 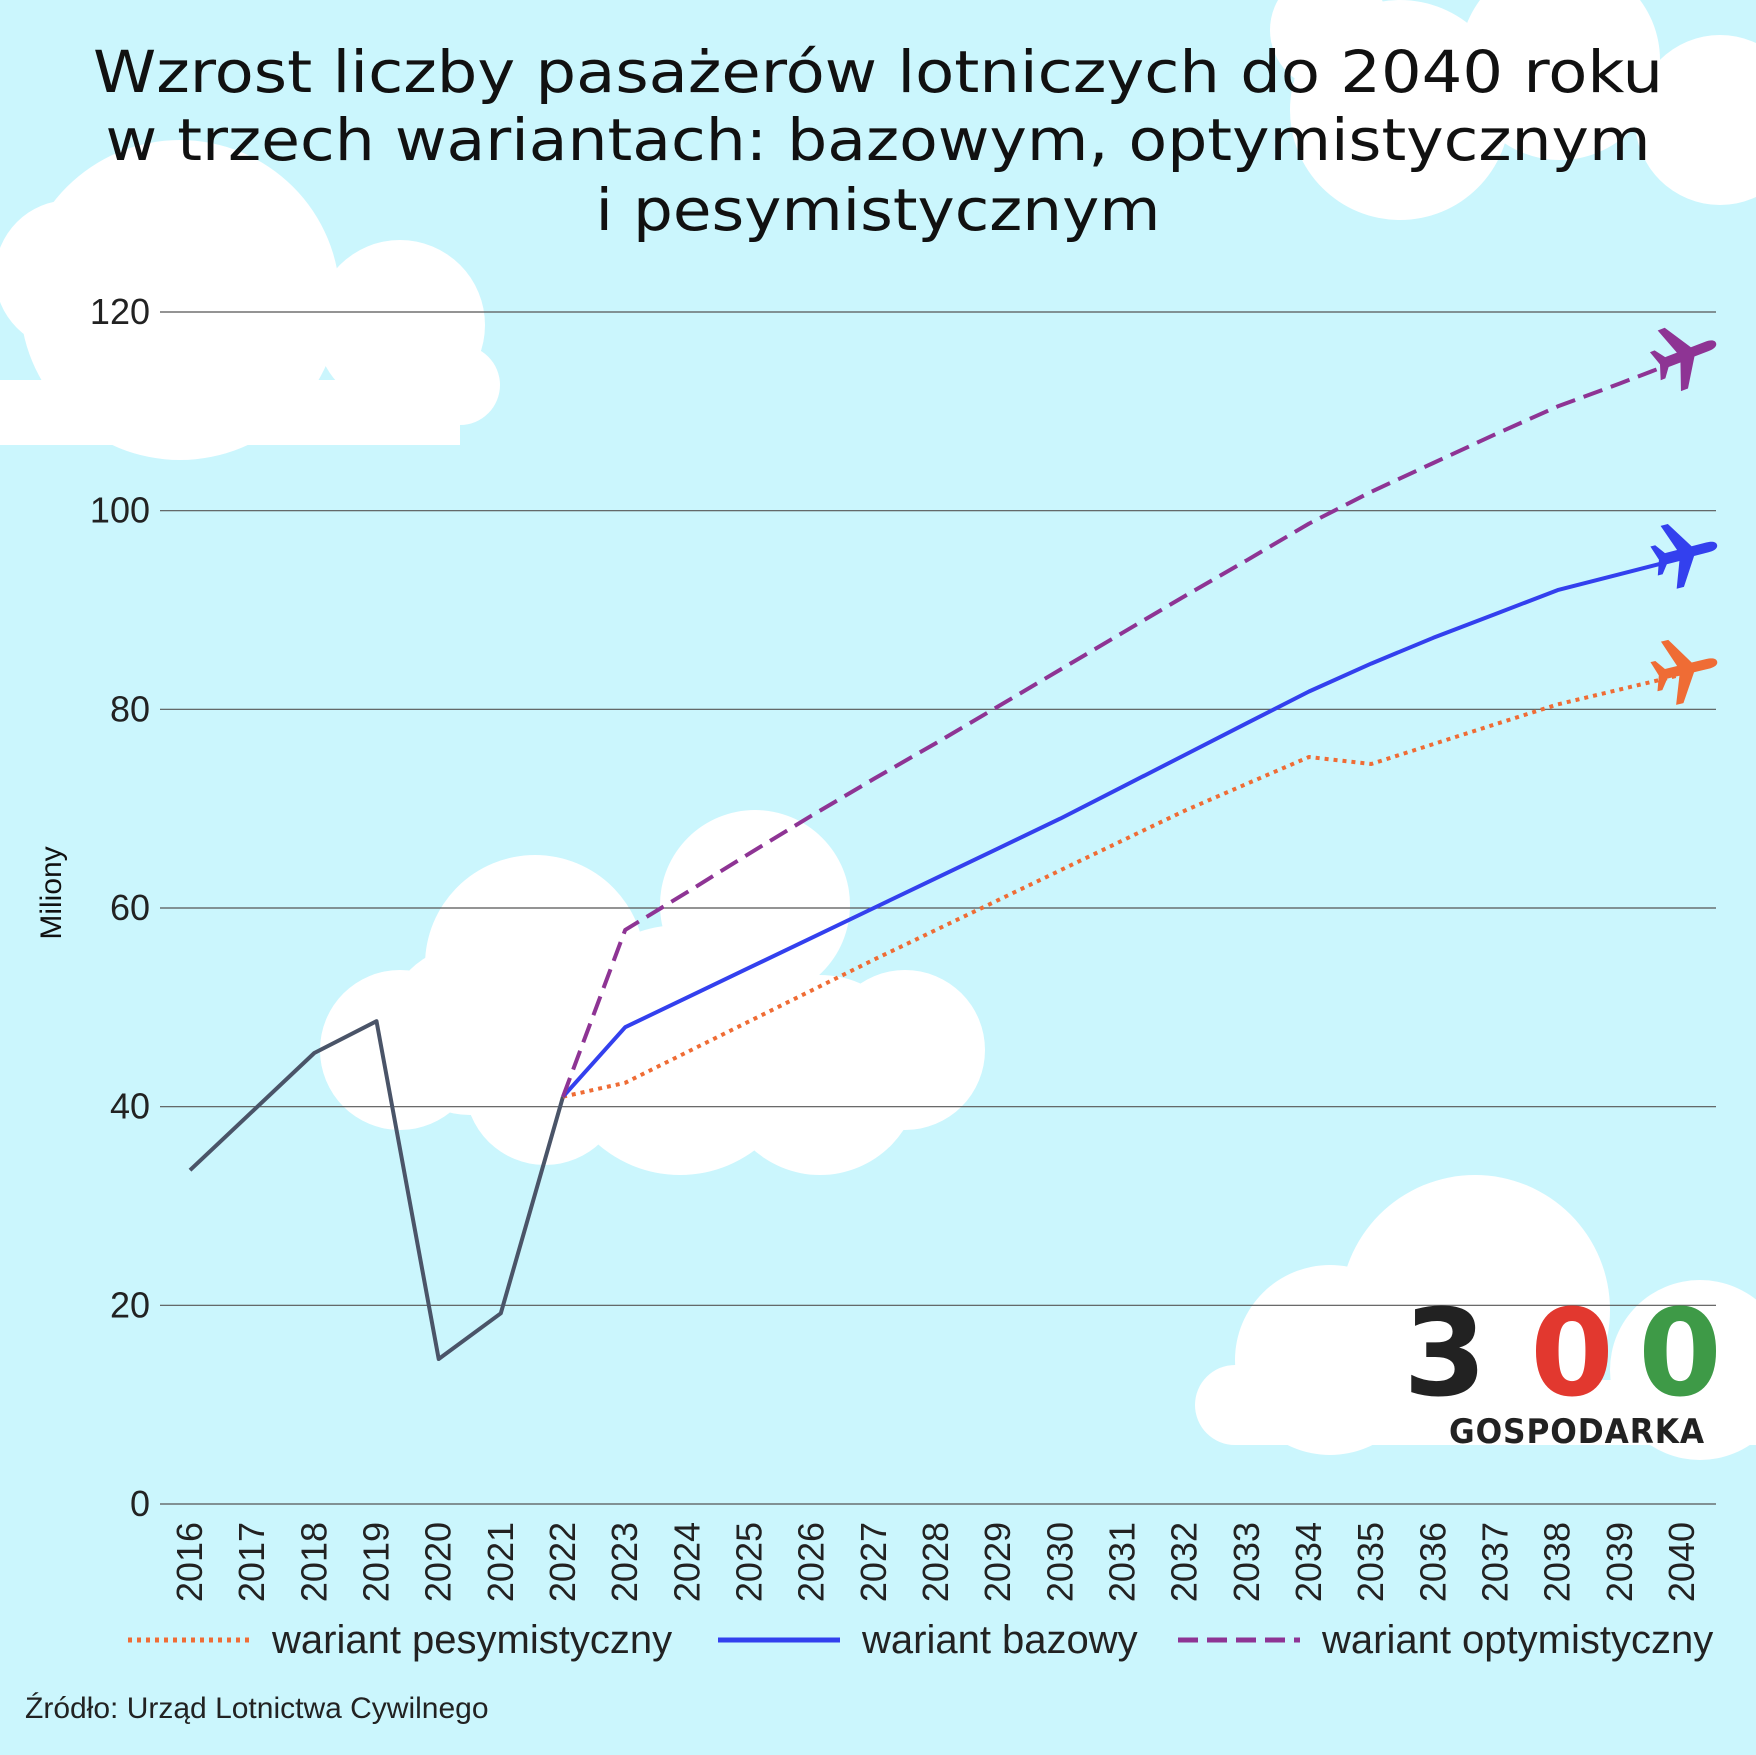 What do you see at coordinates (250, 300) in the screenshot?
I see `cloud-top-left` at bounding box center [250, 300].